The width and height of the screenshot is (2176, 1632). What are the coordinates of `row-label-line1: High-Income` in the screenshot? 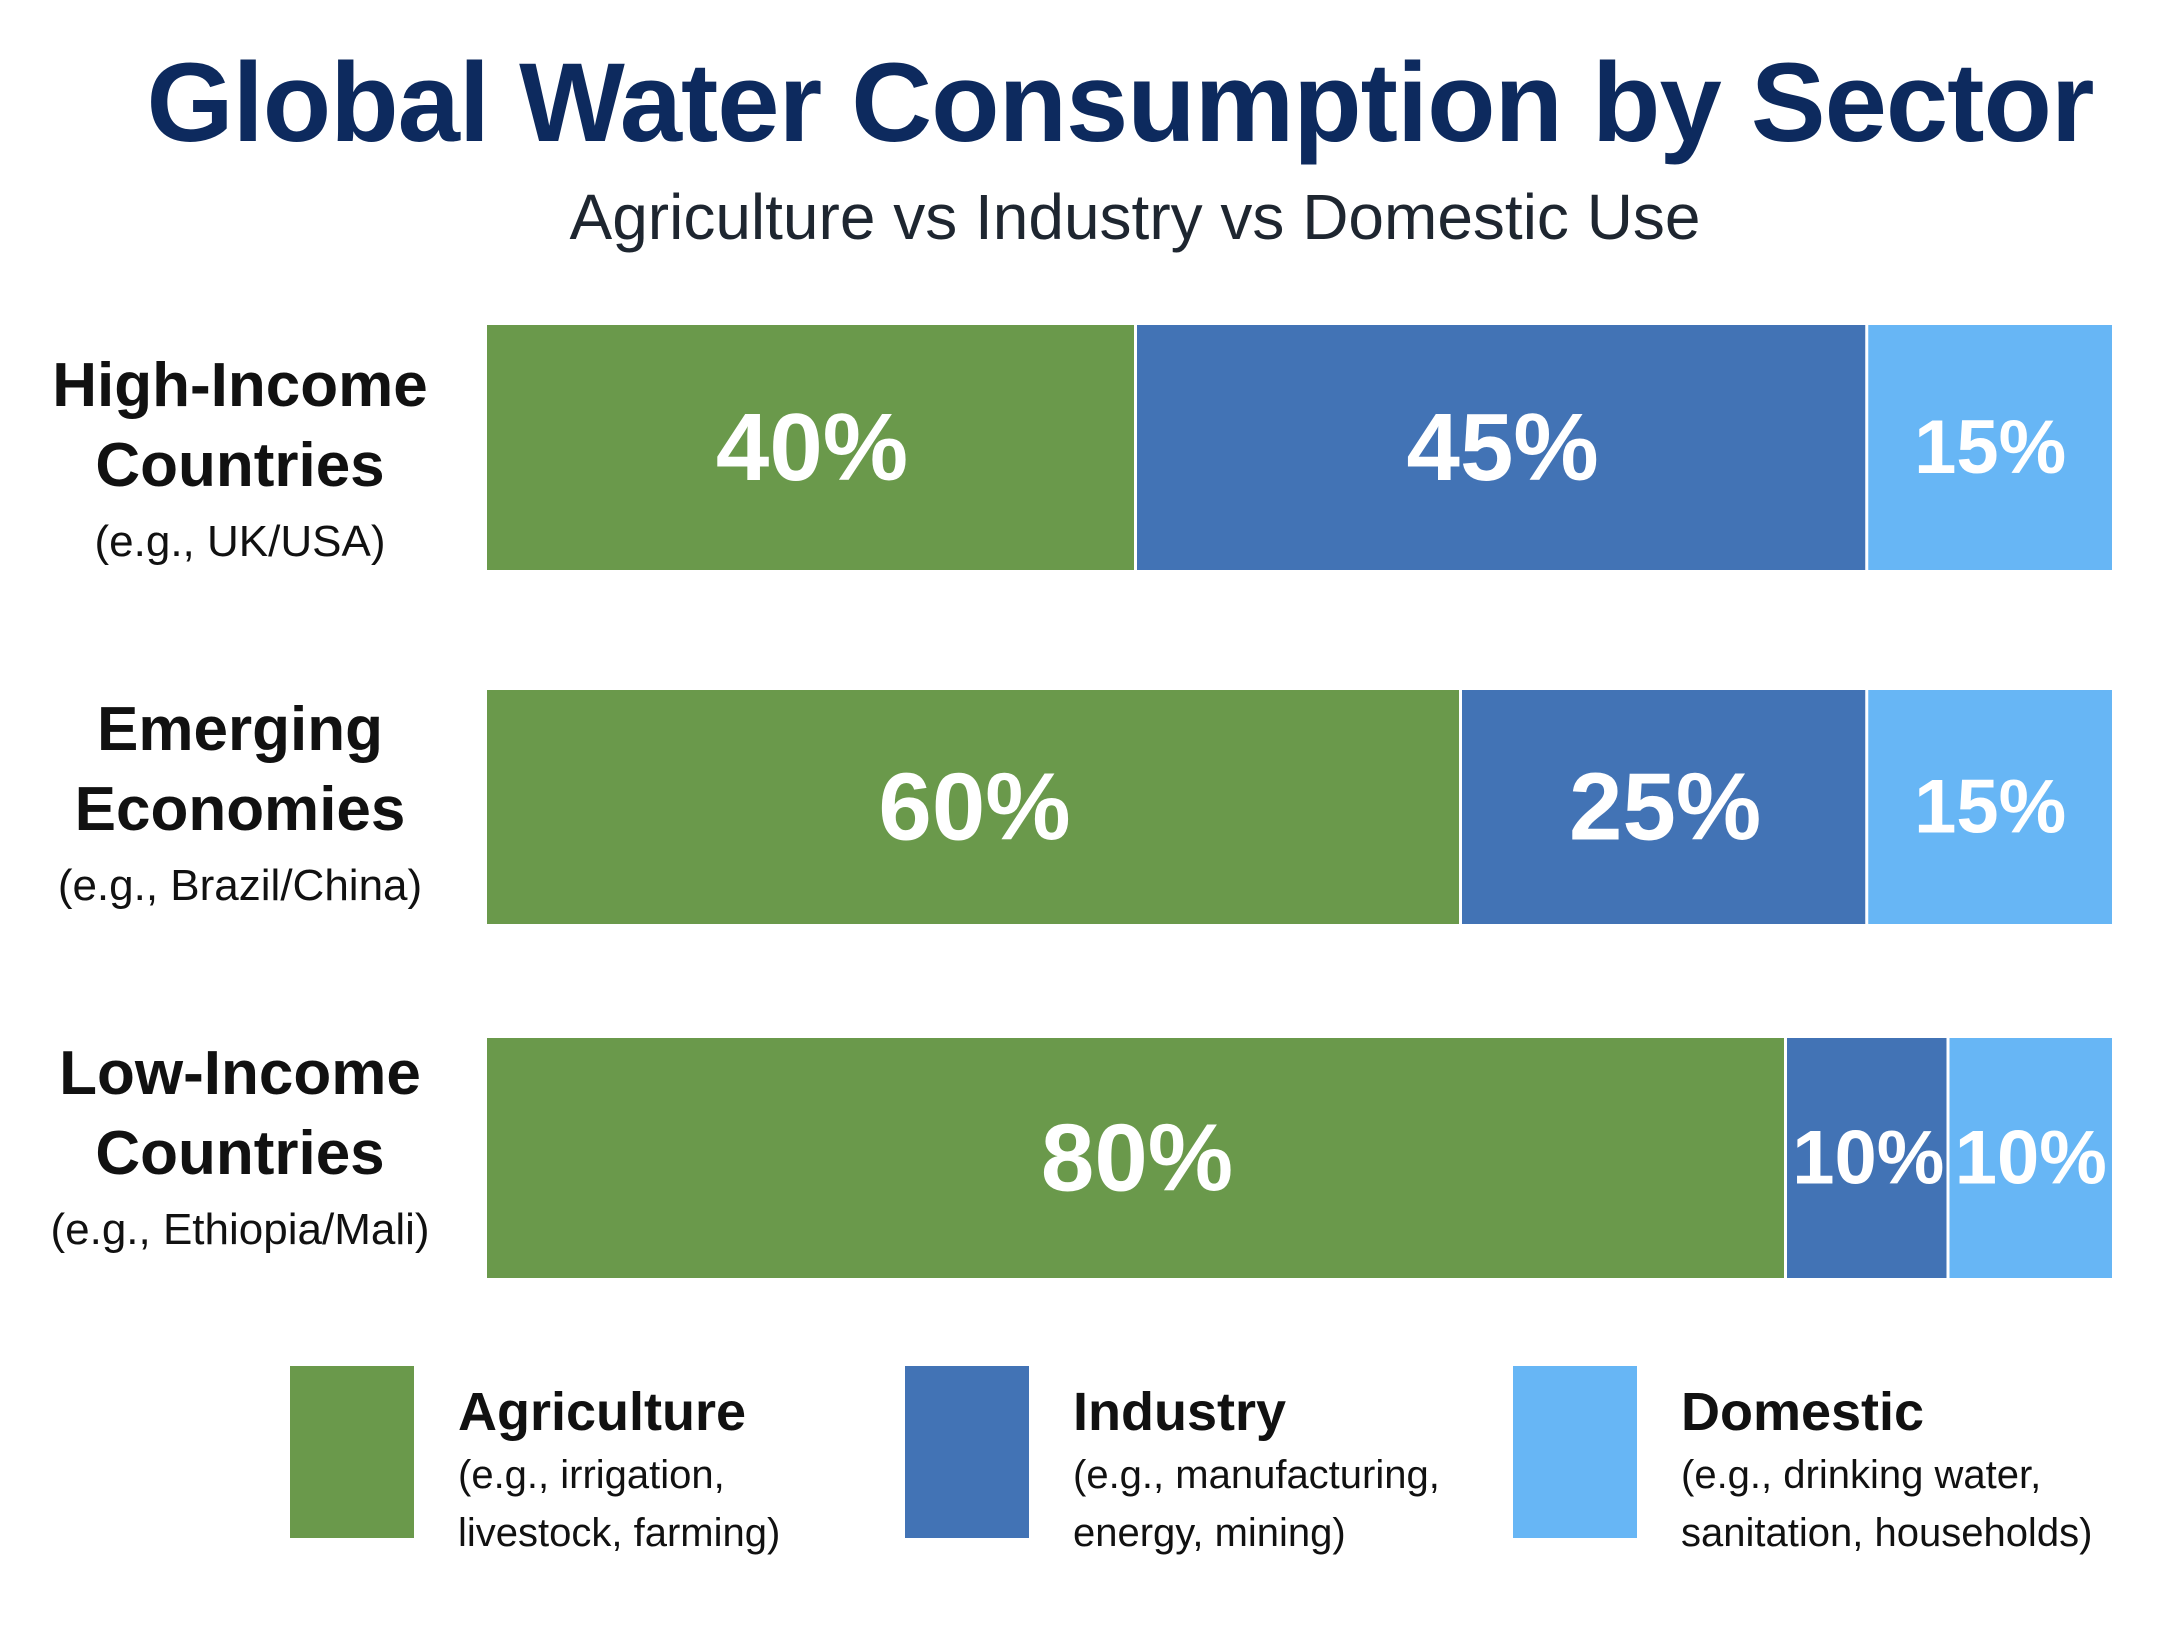 It's located at (240, 385).